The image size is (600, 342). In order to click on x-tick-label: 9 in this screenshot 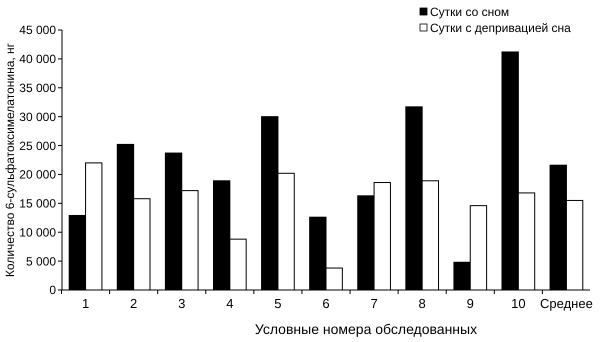, I will do `click(470, 303)`.